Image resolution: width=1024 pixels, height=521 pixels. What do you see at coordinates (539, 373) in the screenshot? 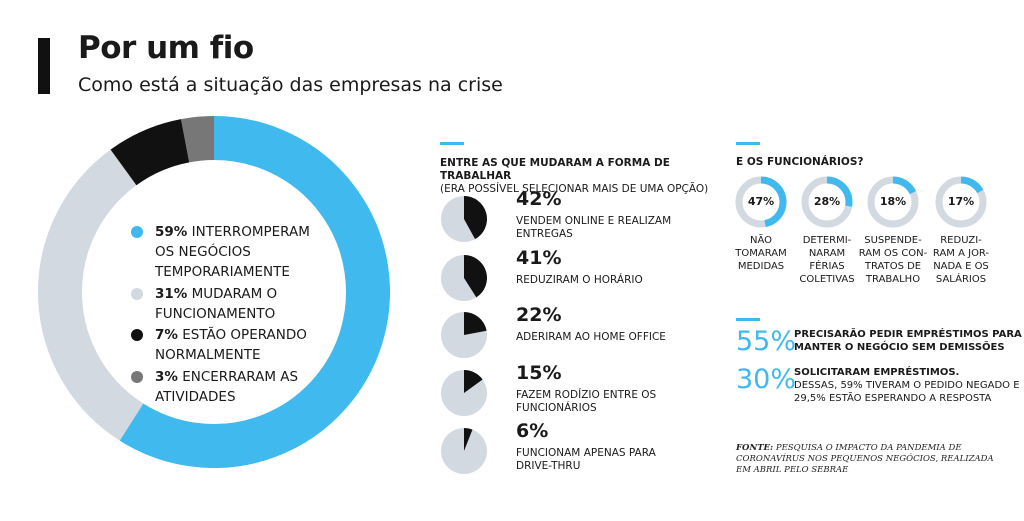
I see `item-pct: 15%` at bounding box center [539, 373].